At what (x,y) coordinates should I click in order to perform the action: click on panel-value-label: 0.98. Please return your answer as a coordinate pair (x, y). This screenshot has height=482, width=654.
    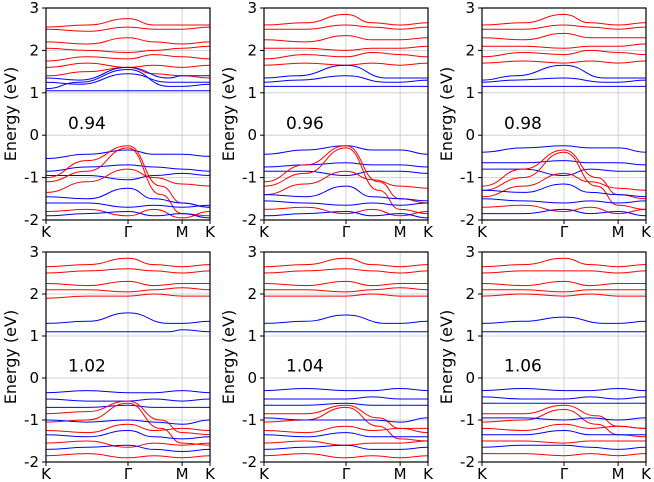
    Looking at the image, I should click on (523, 124).